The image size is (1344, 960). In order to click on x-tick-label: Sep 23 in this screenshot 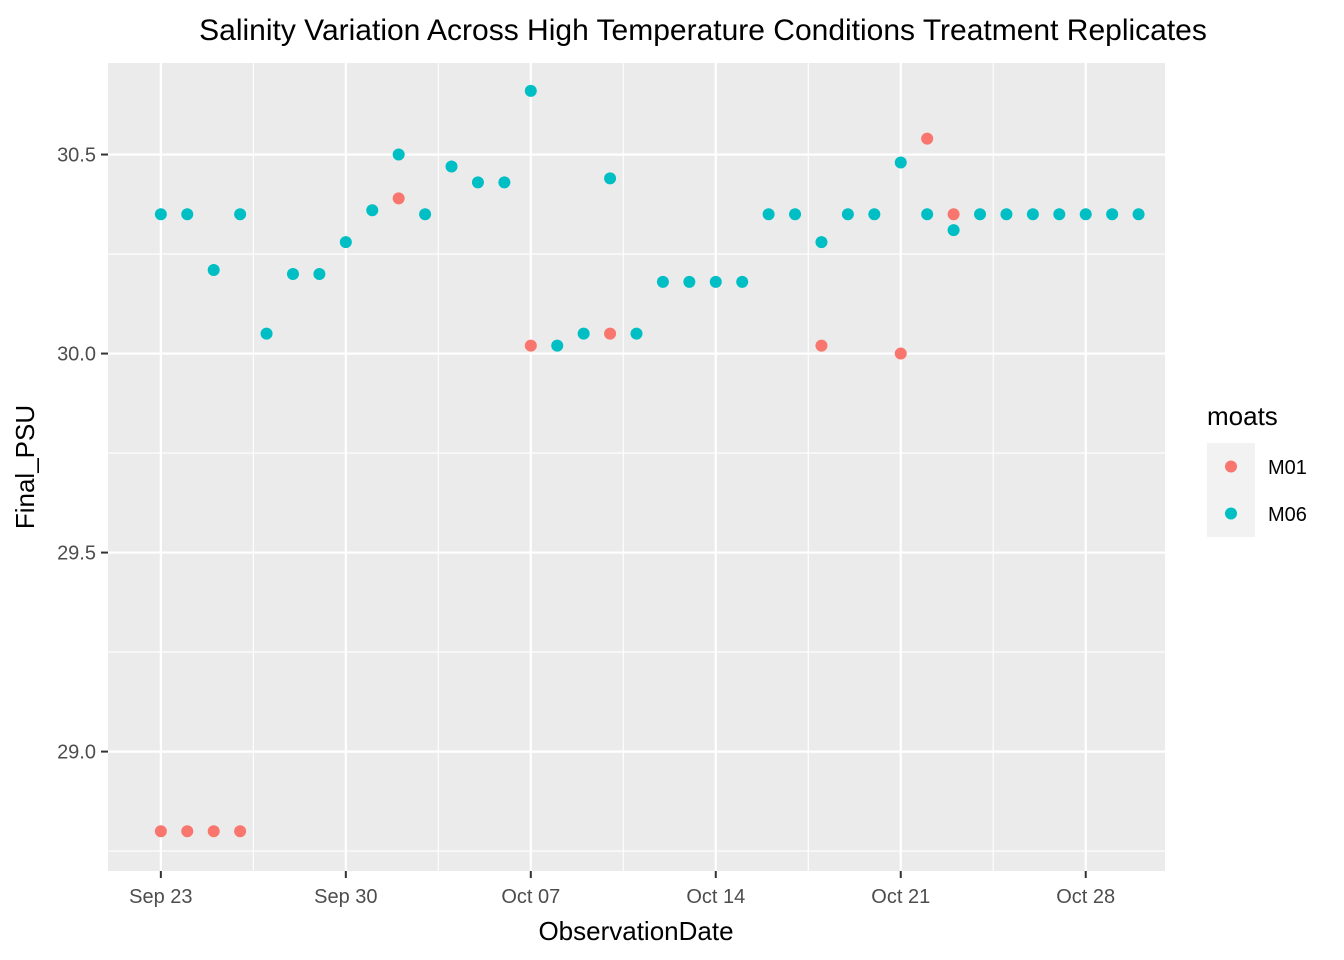, I will do `click(160, 897)`.